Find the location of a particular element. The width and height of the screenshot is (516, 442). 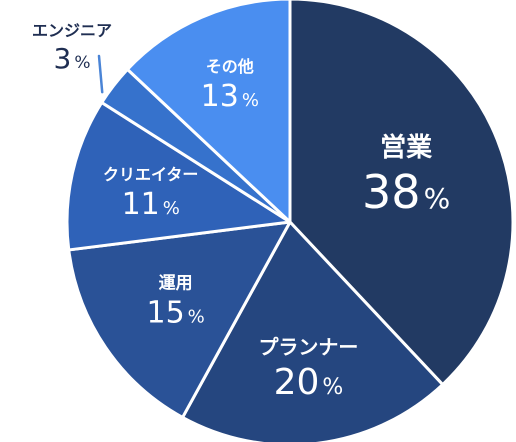

slice-label-name: エンジニア is located at coordinates (72, 30).